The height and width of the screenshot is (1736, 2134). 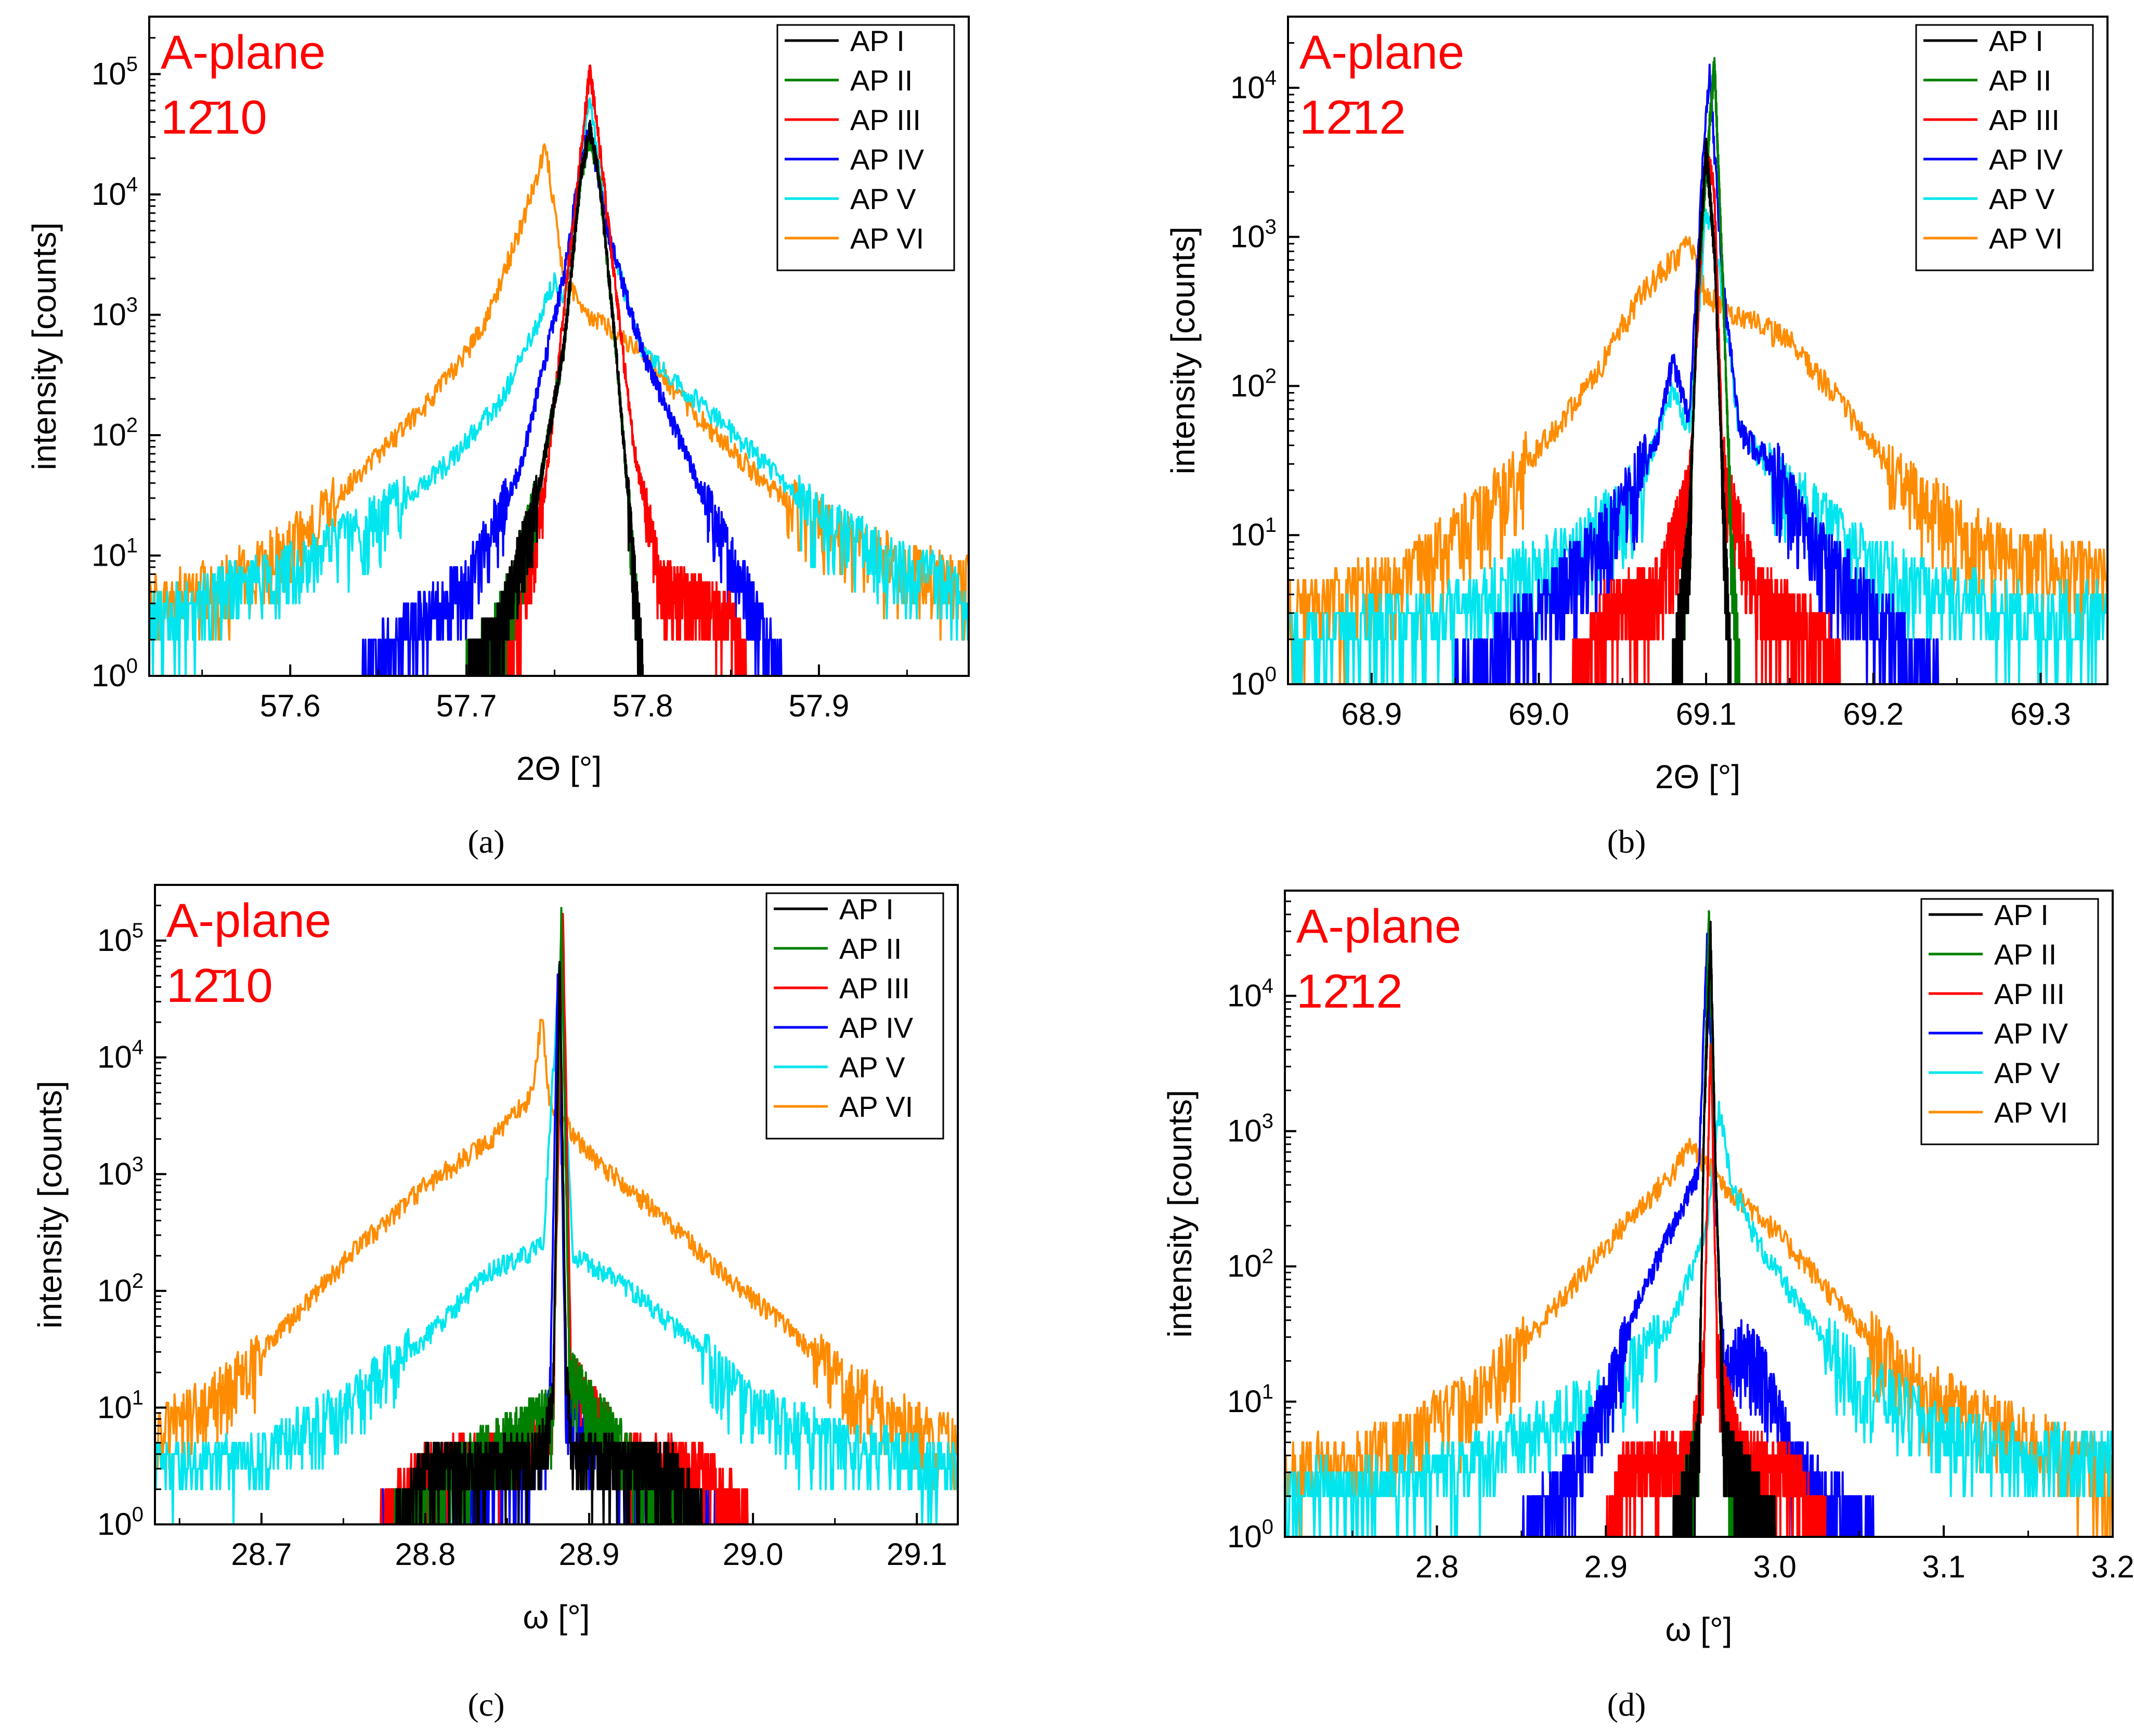 I want to click on y-tick-label: 10⁵, so click(x=120, y=938).